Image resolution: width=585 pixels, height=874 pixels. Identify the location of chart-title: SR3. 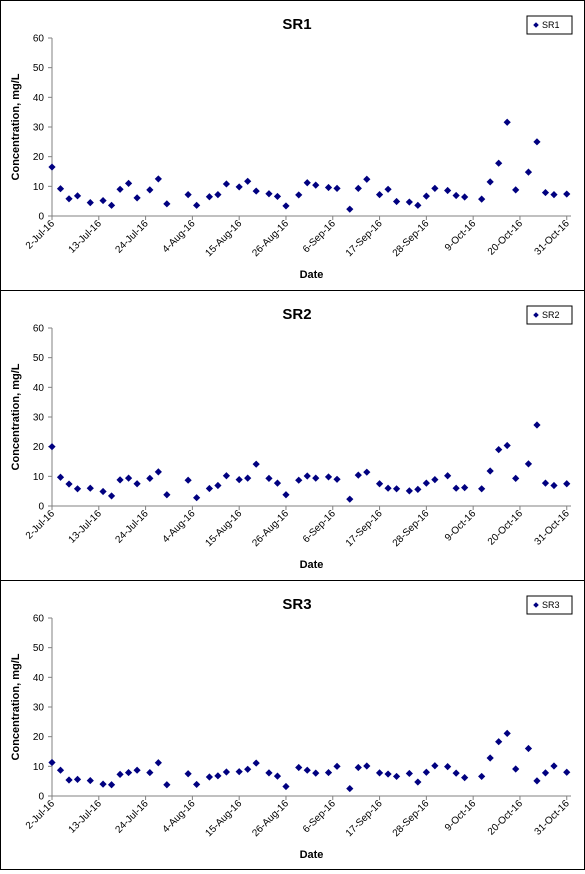
(296, 604).